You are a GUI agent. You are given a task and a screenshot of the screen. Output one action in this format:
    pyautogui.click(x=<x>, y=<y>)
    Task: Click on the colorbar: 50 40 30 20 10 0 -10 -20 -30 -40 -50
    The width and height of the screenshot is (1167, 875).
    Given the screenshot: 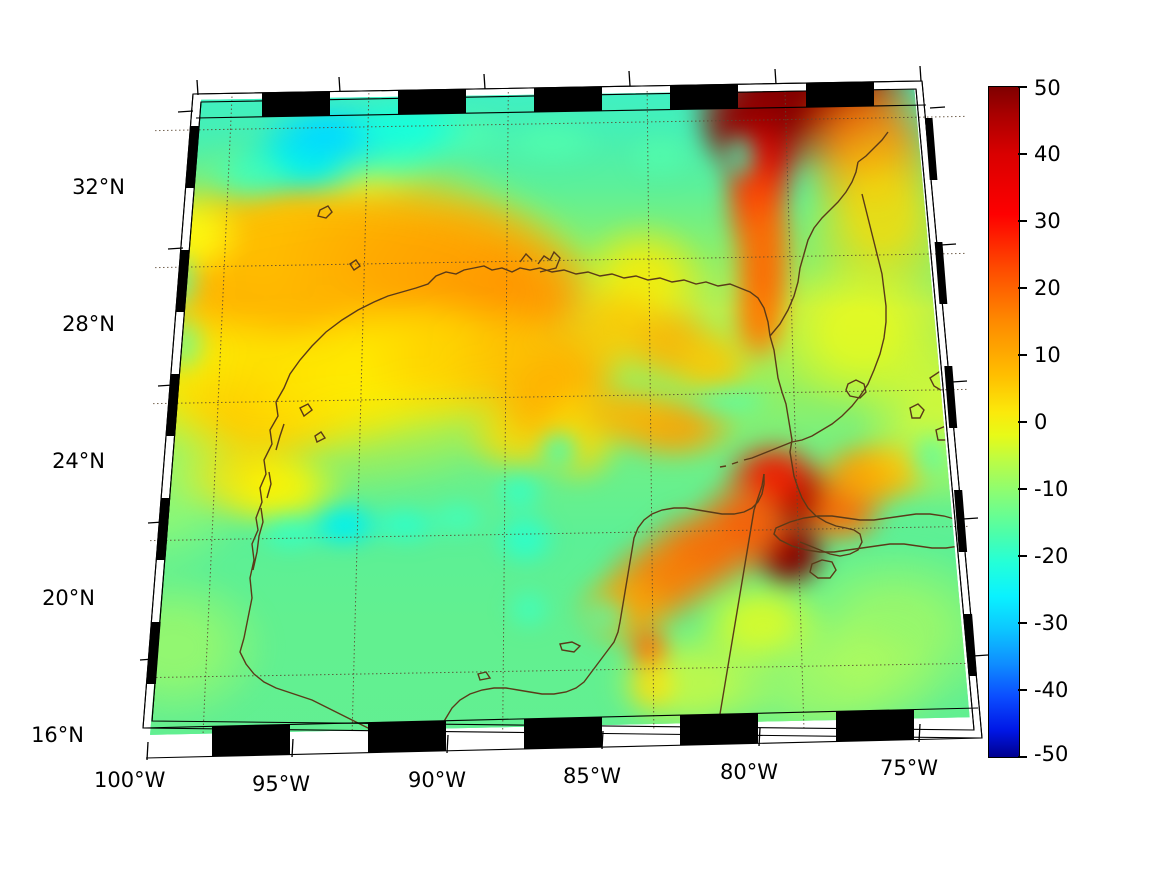 What is the action you would take?
    pyautogui.click(x=1028, y=421)
    